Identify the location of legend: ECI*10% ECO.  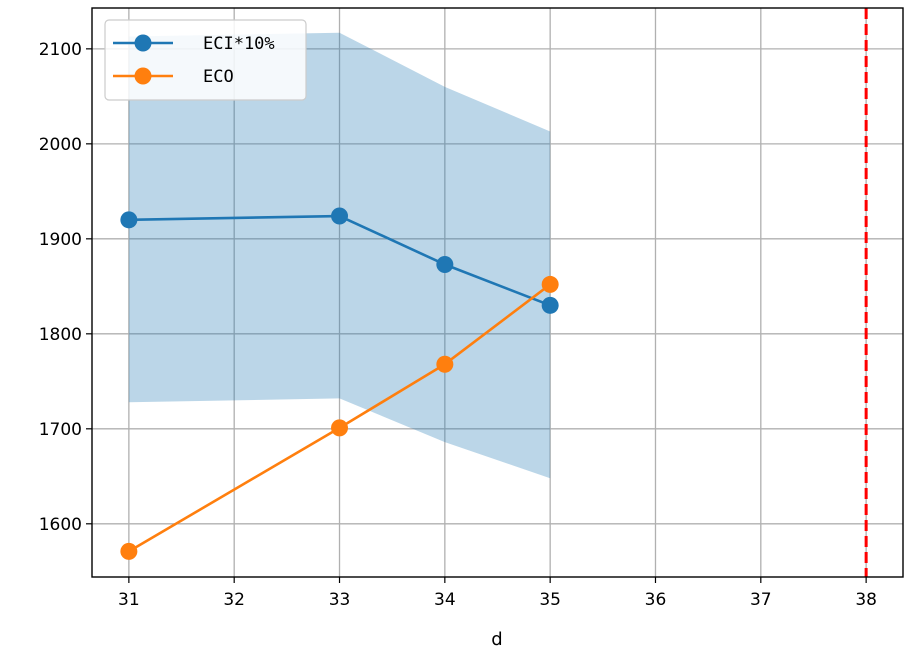
(205, 60).